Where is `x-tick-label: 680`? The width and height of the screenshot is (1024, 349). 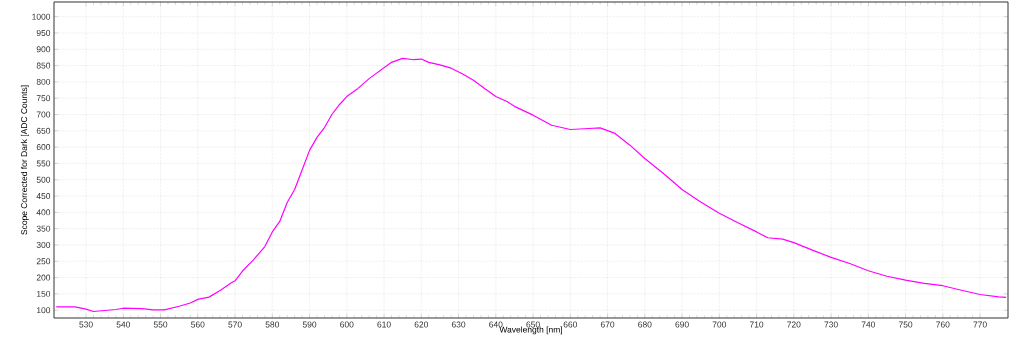 x-tick-label: 680 is located at coordinates (645, 324).